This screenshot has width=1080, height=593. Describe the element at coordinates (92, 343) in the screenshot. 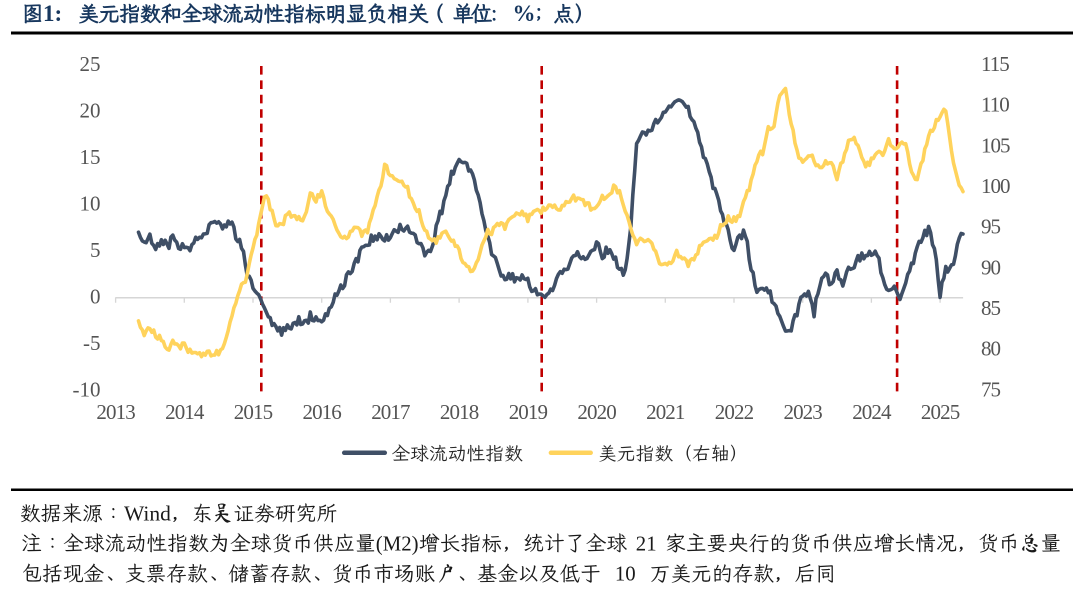

I see `svg-text: -5` at that location.